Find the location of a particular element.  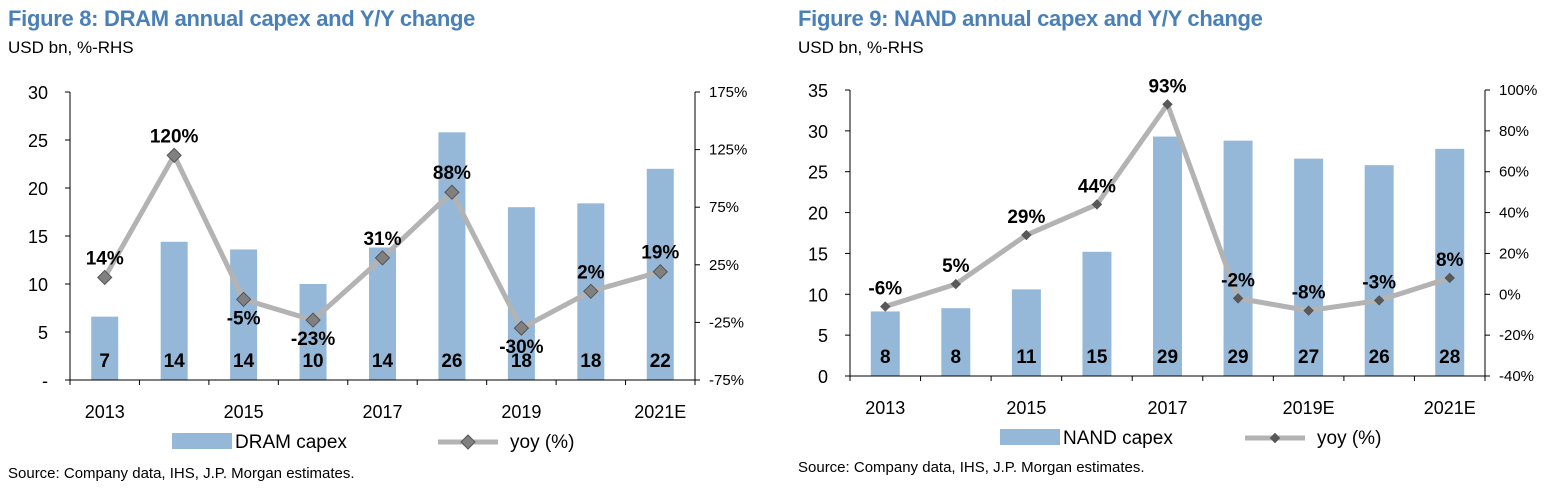

yoy-value-label: 14% is located at coordinates (105, 258).